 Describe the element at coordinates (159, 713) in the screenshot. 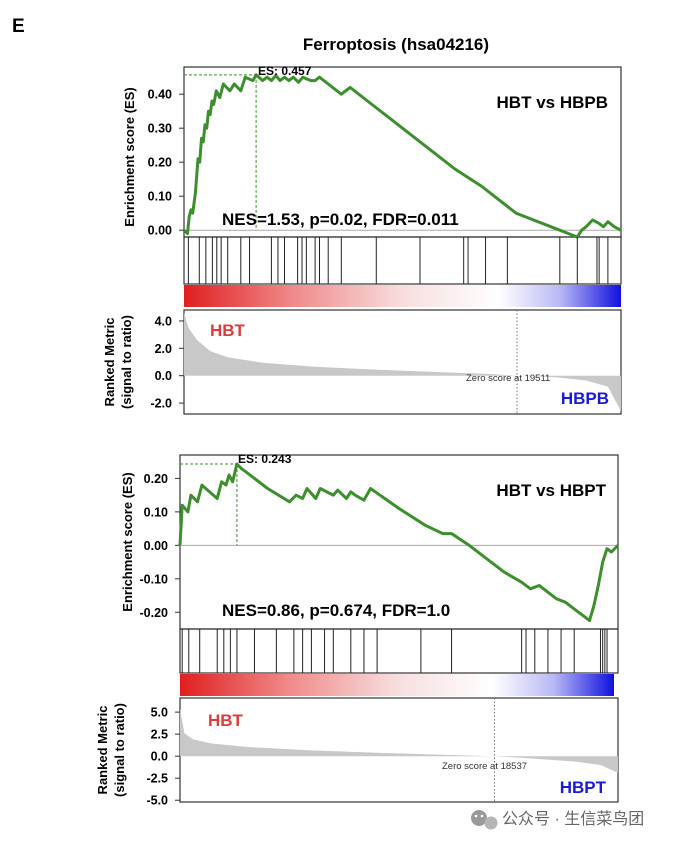

I see `metric-y-tick-label: 5.0` at that location.